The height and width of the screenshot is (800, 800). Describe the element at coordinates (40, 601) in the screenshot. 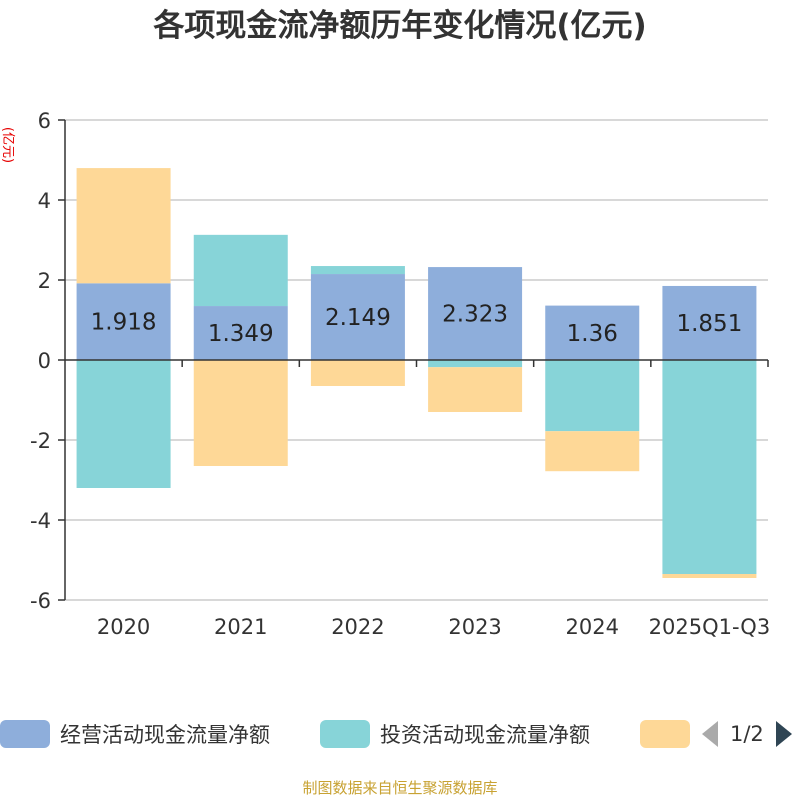

I see `y-tick-label: -6` at that location.